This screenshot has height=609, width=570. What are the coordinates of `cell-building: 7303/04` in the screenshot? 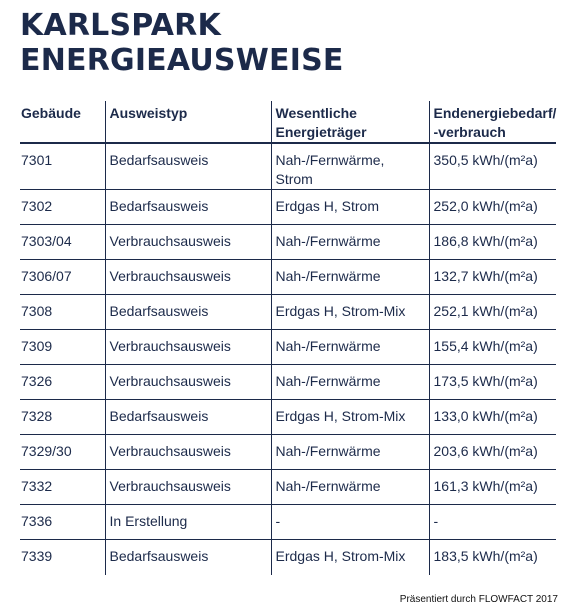 It's located at (62, 242).